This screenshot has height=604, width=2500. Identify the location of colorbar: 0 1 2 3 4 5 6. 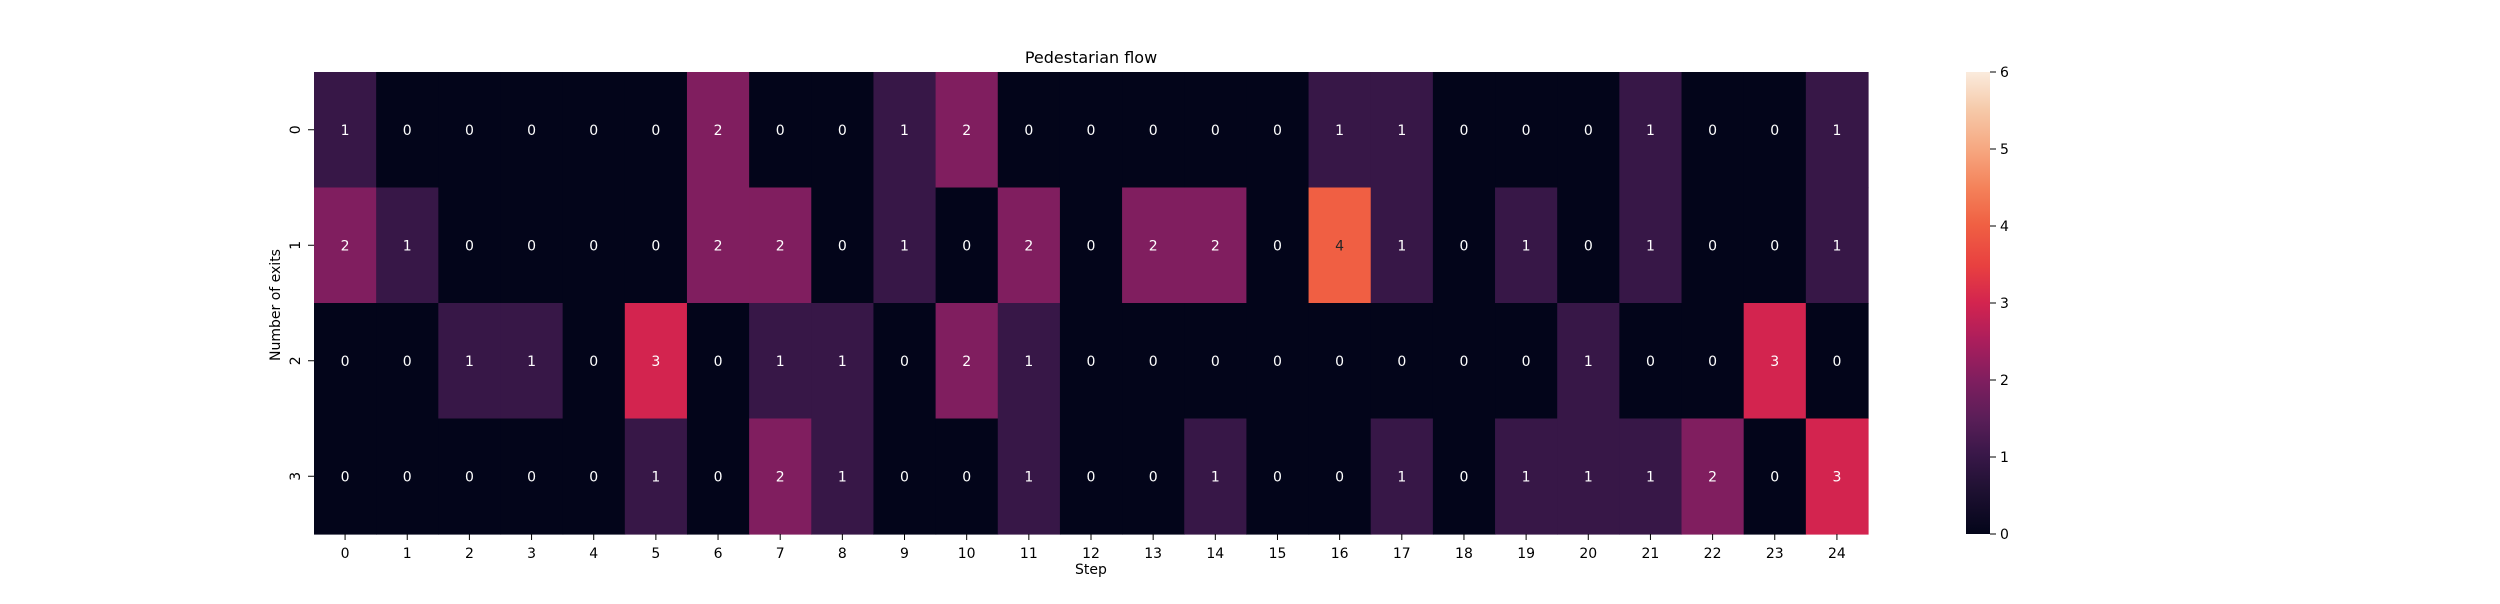
(1987, 304).